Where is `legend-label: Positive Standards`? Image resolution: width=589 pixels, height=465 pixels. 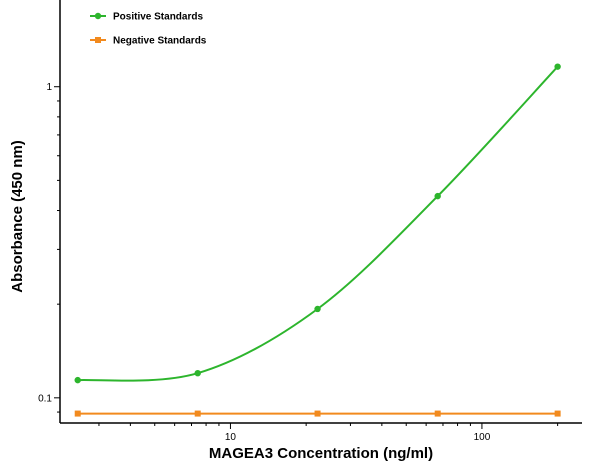
legend-label: Positive Standards is located at coordinates (158, 17).